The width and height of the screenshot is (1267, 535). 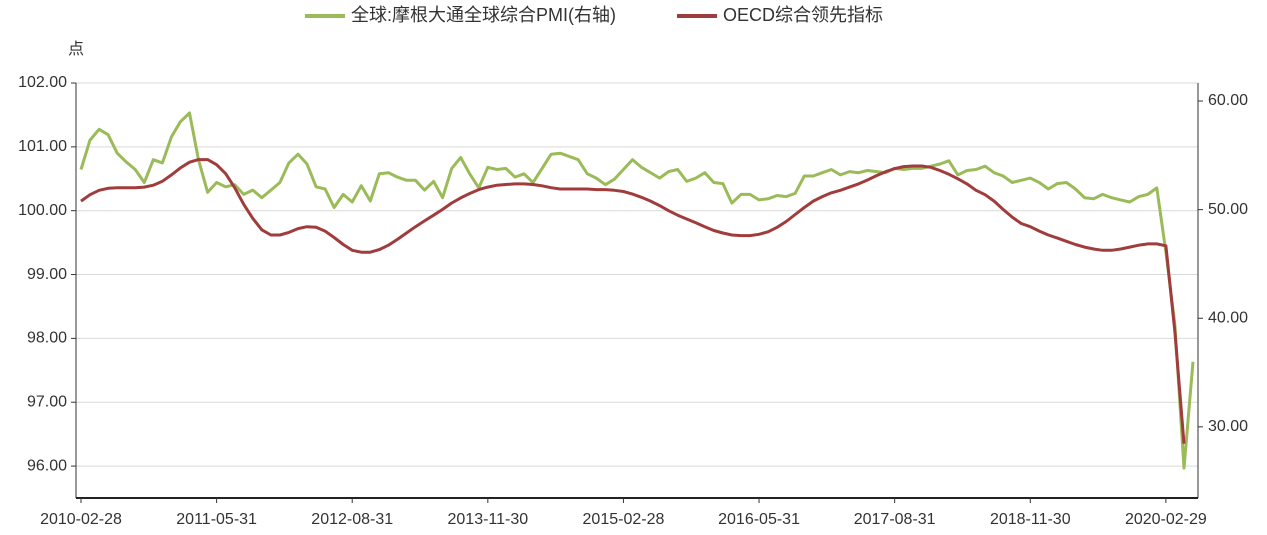 What do you see at coordinates (352, 519) in the screenshot?
I see `x-tick-label: 2012-08-31` at bounding box center [352, 519].